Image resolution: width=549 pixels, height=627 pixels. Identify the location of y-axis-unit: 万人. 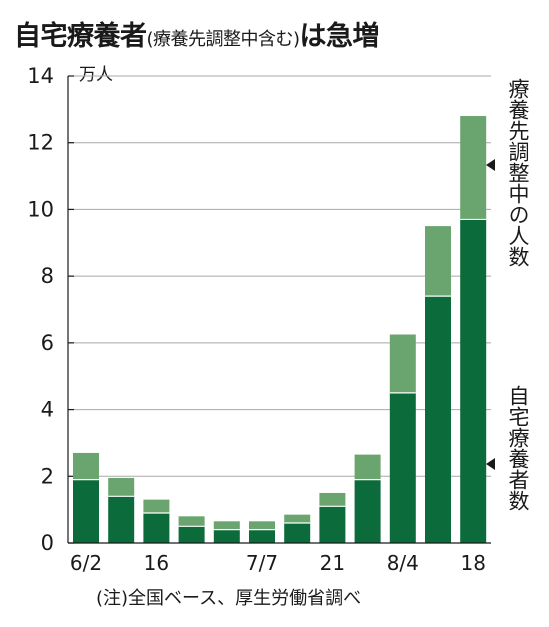
(96, 75).